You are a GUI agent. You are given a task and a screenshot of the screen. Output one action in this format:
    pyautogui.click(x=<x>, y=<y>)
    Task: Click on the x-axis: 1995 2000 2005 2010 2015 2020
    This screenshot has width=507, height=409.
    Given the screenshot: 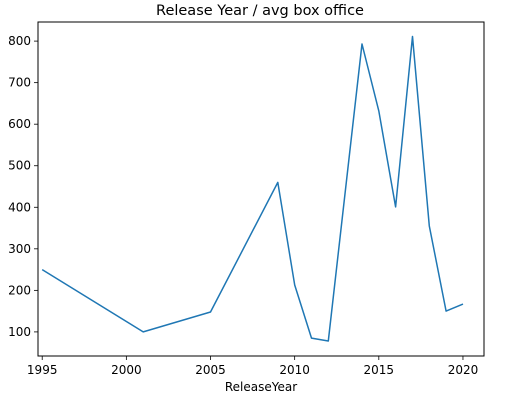 What is the action you would take?
    pyautogui.click(x=252, y=366)
    